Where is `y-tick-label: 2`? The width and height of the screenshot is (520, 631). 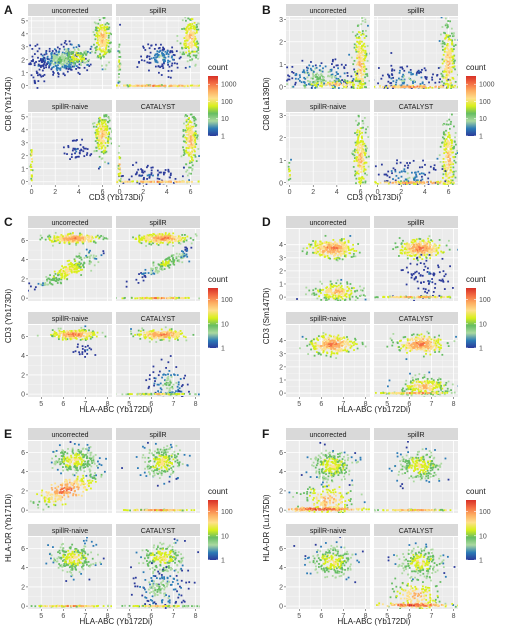
y-tick-label: 2 is located at coordinates (23, 156).